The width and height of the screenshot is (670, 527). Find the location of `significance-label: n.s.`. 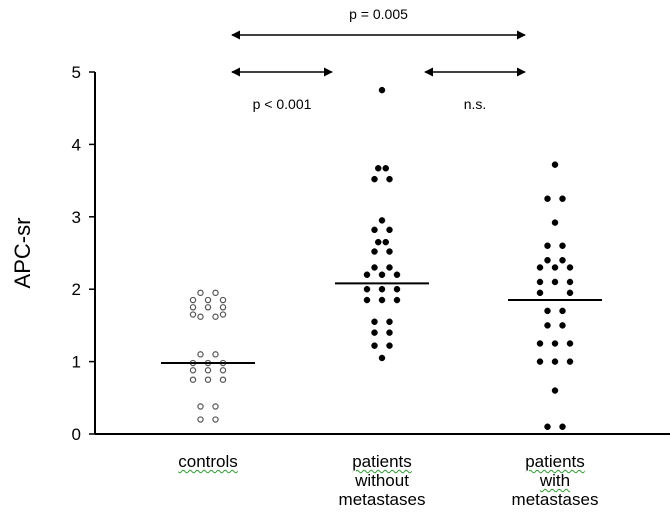

significance-label: n.s. is located at coordinates (475, 104).